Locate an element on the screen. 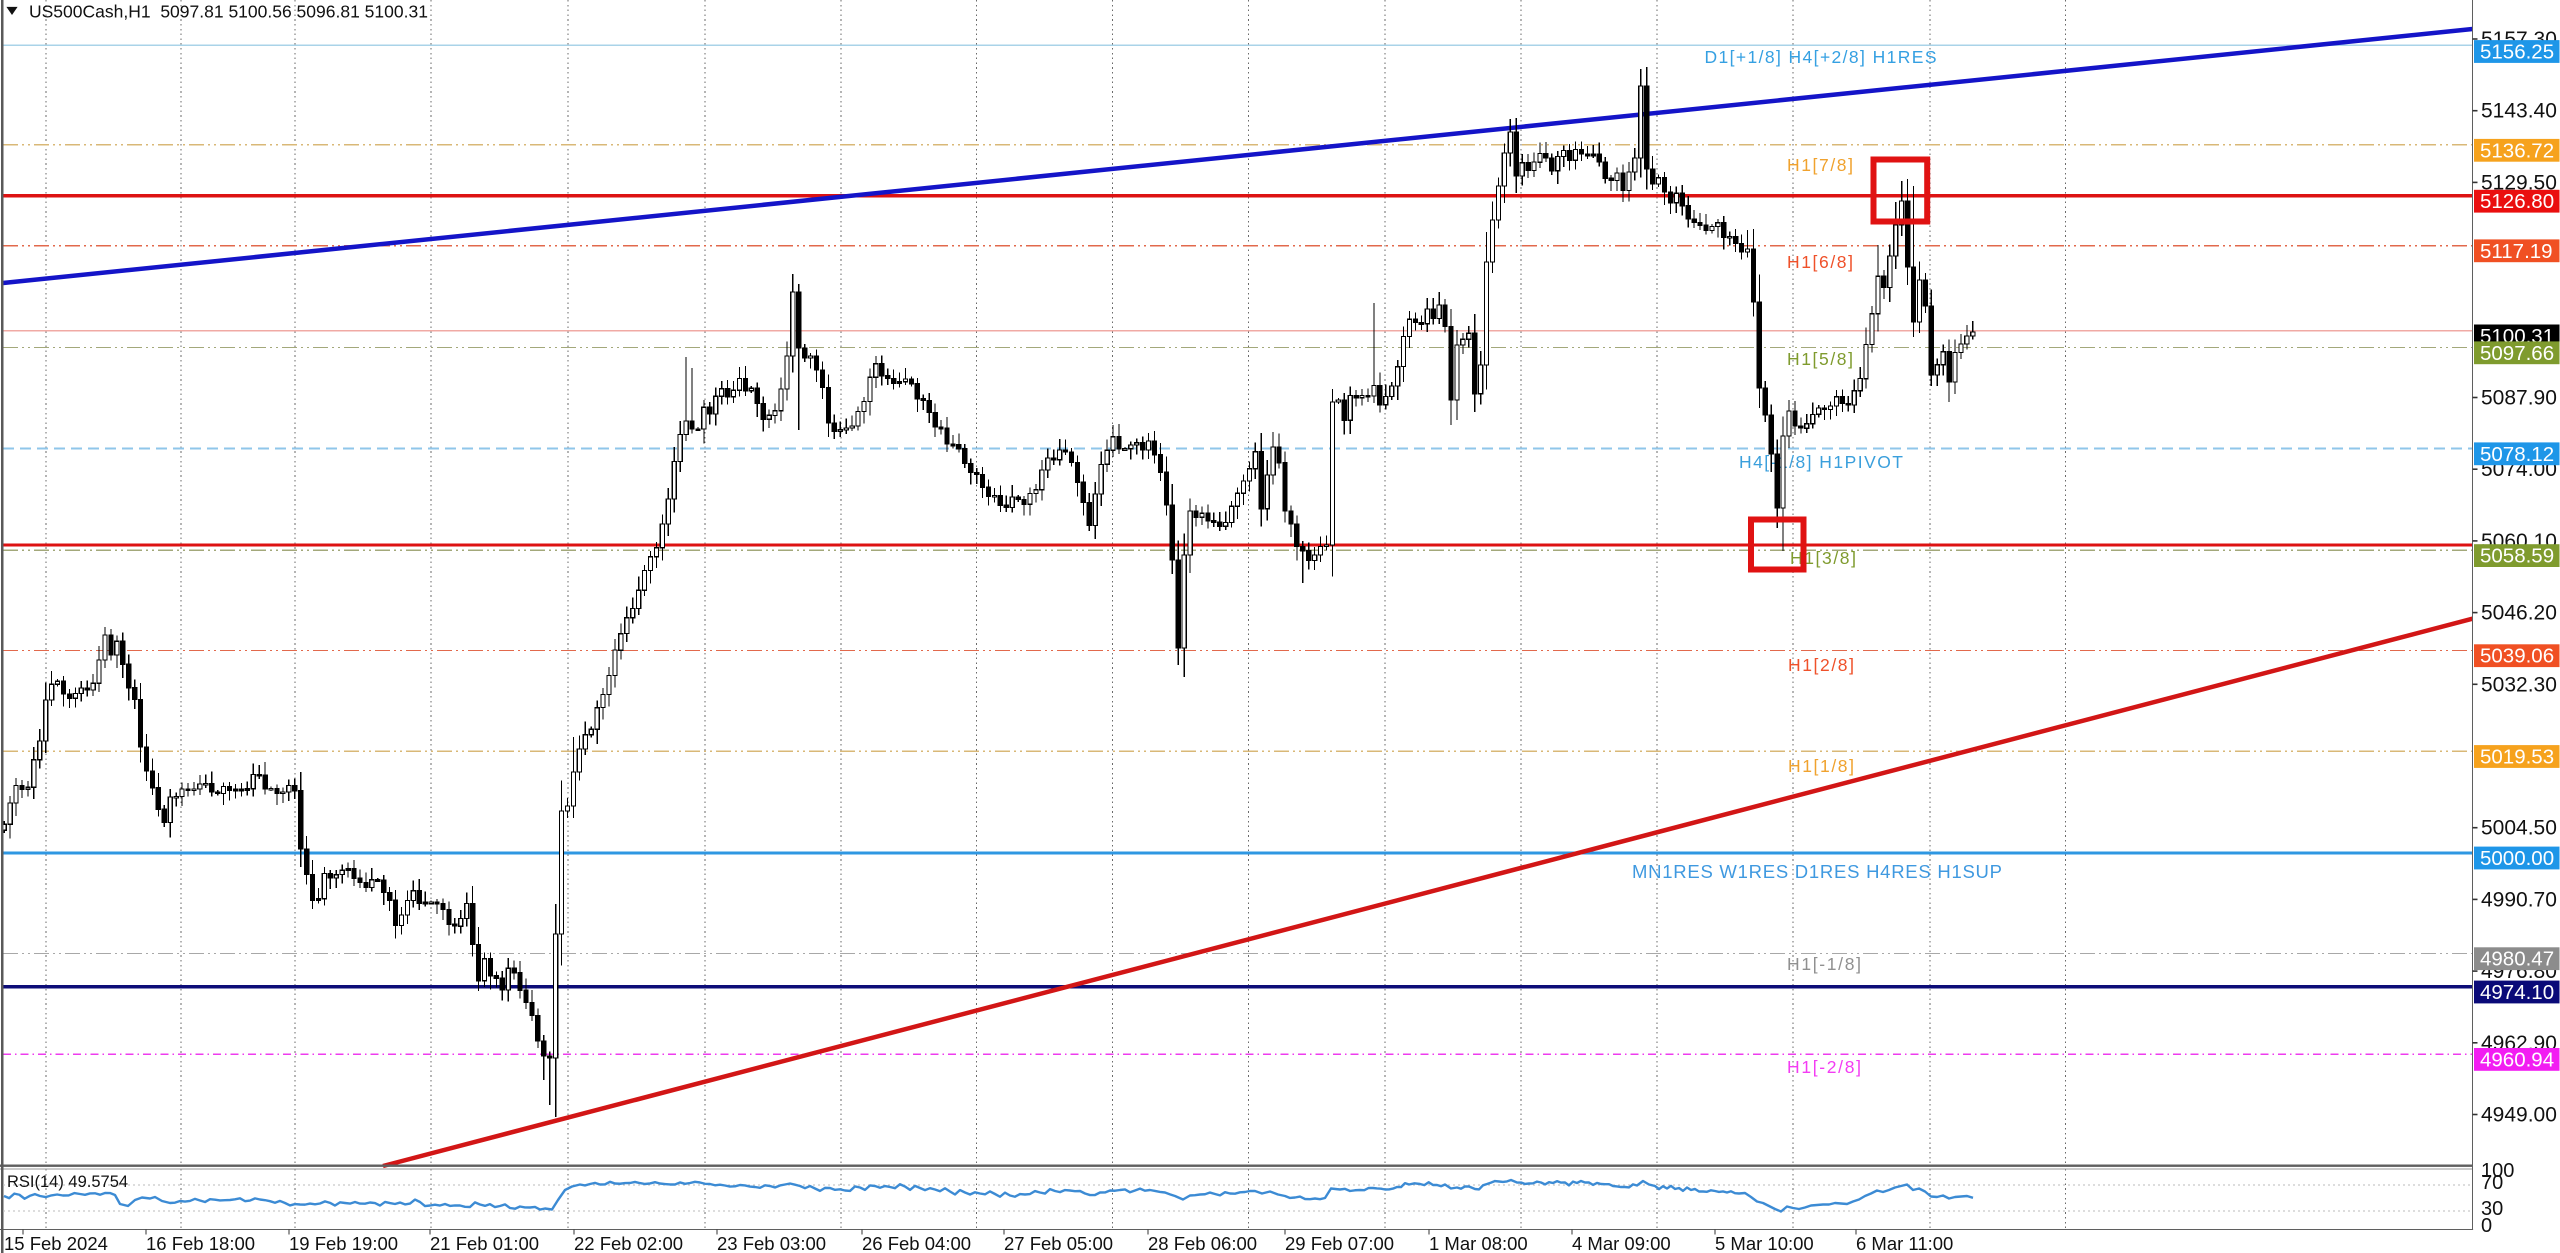 This screenshot has height=1253, width=2560. svg-text: 1 Mar 08:00 is located at coordinates (1478, 1243).